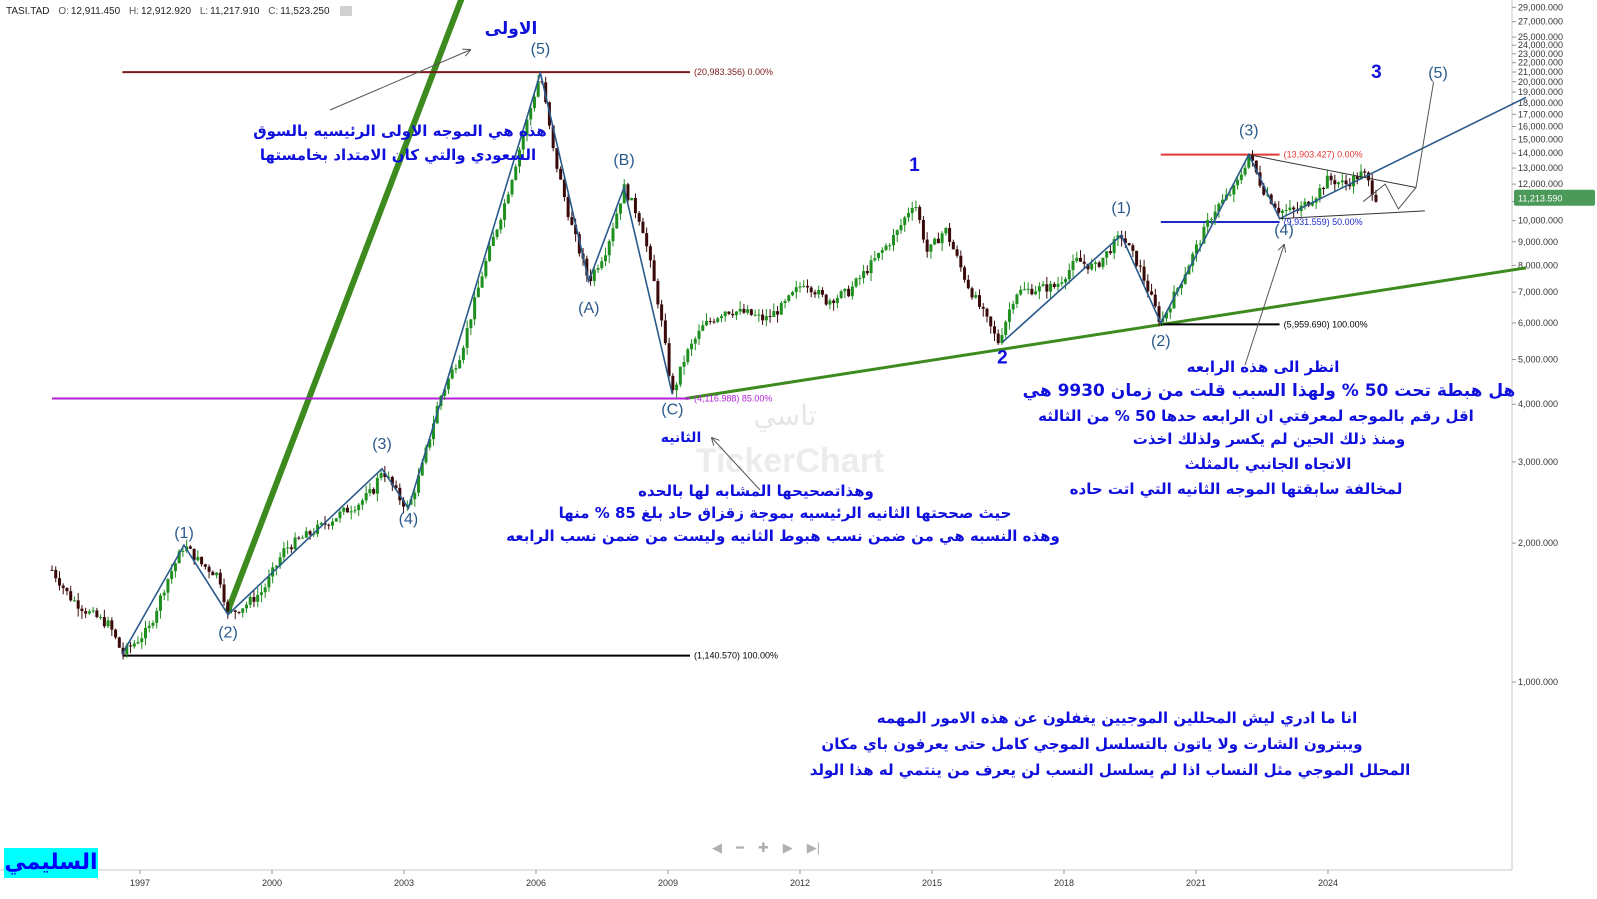 The height and width of the screenshot is (899, 1597). Describe the element at coordinates (346, 11) in the screenshot. I see `header-menu-button` at that location.